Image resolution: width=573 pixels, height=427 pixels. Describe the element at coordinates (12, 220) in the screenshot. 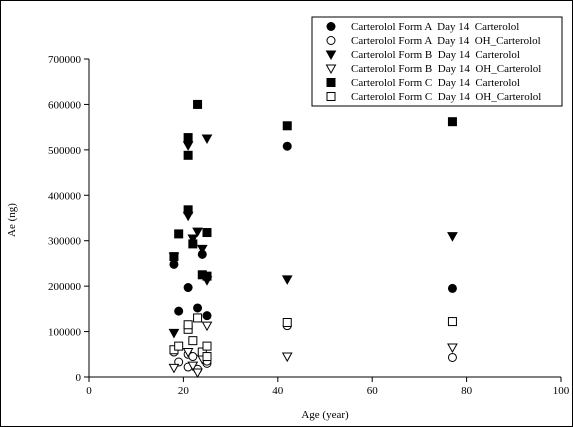

I see `y-axis-title: Ae (ng)` at that location.